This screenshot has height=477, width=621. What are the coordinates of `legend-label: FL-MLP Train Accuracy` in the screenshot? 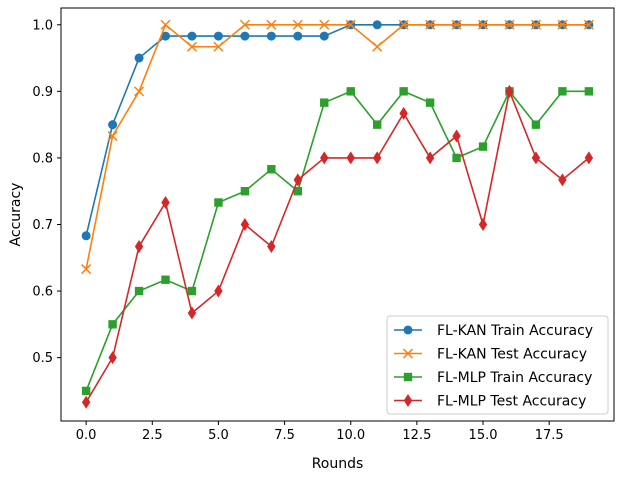 It's located at (514, 378).